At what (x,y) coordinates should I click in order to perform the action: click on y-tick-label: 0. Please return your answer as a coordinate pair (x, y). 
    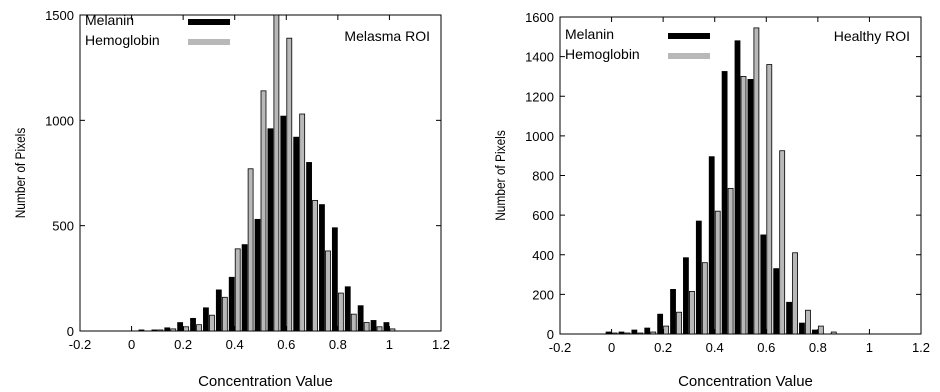
    Looking at the image, I should click on (550, 334).